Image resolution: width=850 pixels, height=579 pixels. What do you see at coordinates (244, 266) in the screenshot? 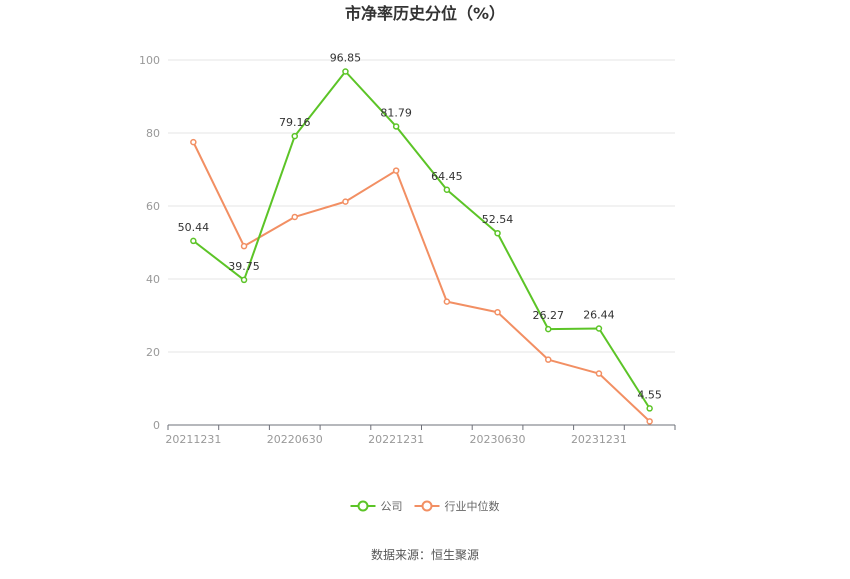
I see `data-label-company: 39.75` at bounding box center [244, 266].